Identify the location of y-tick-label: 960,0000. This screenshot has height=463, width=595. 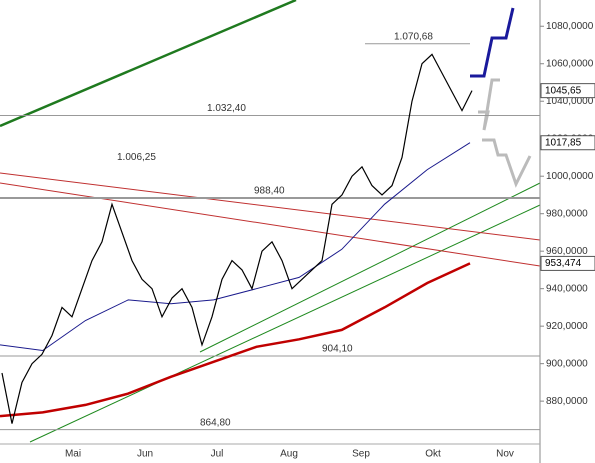
(567, 251).